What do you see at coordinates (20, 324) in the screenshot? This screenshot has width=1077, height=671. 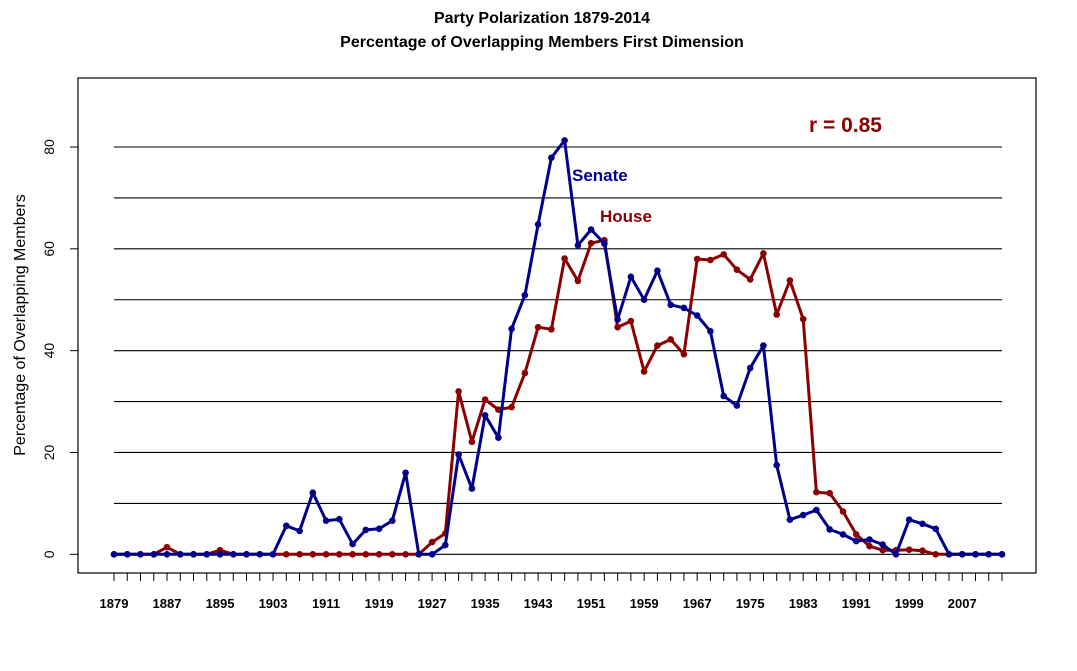 I see `y-axis-title: Percentage of Overlapping Members` at bounding box center [20, 324].